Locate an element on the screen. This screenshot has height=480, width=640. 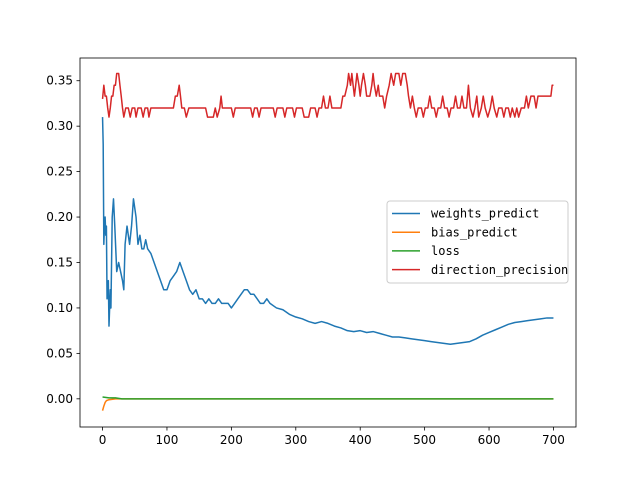
x-tick-label: 500 is located at coordinates (424, 440).